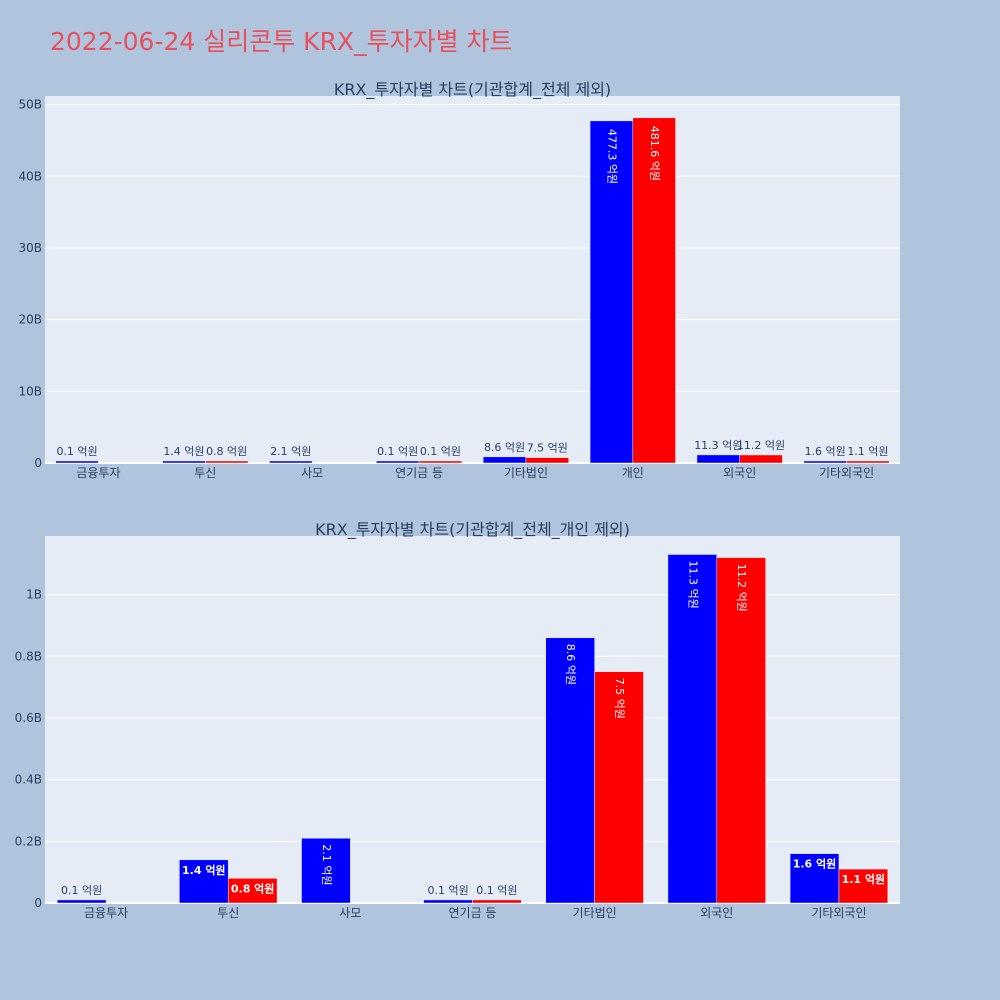 This screenshot has height=1000, width=1000. I want to click on y-tick-label: 10B, so click(30, 391).